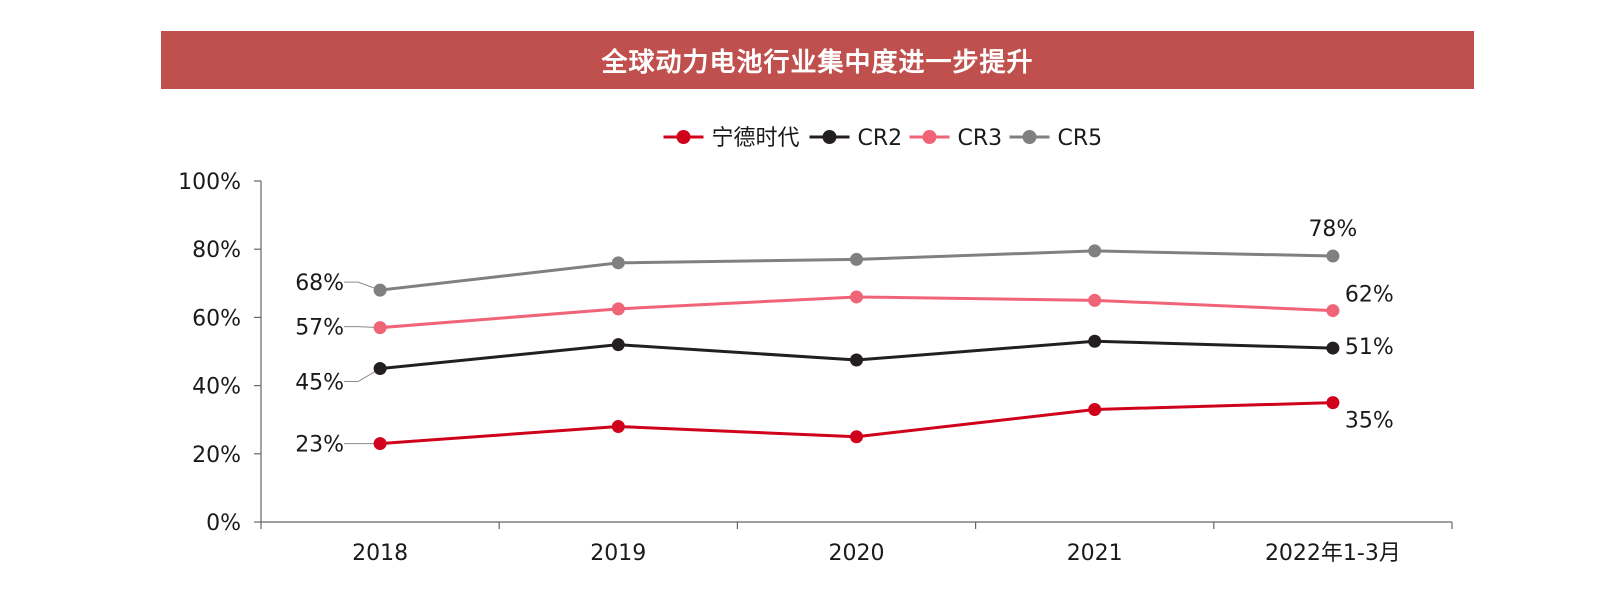 Image resolution: width=1607 pixels, height=598 pixels. I want to click on x-tick-label: 2022年1-3月, so click(1333, 553).